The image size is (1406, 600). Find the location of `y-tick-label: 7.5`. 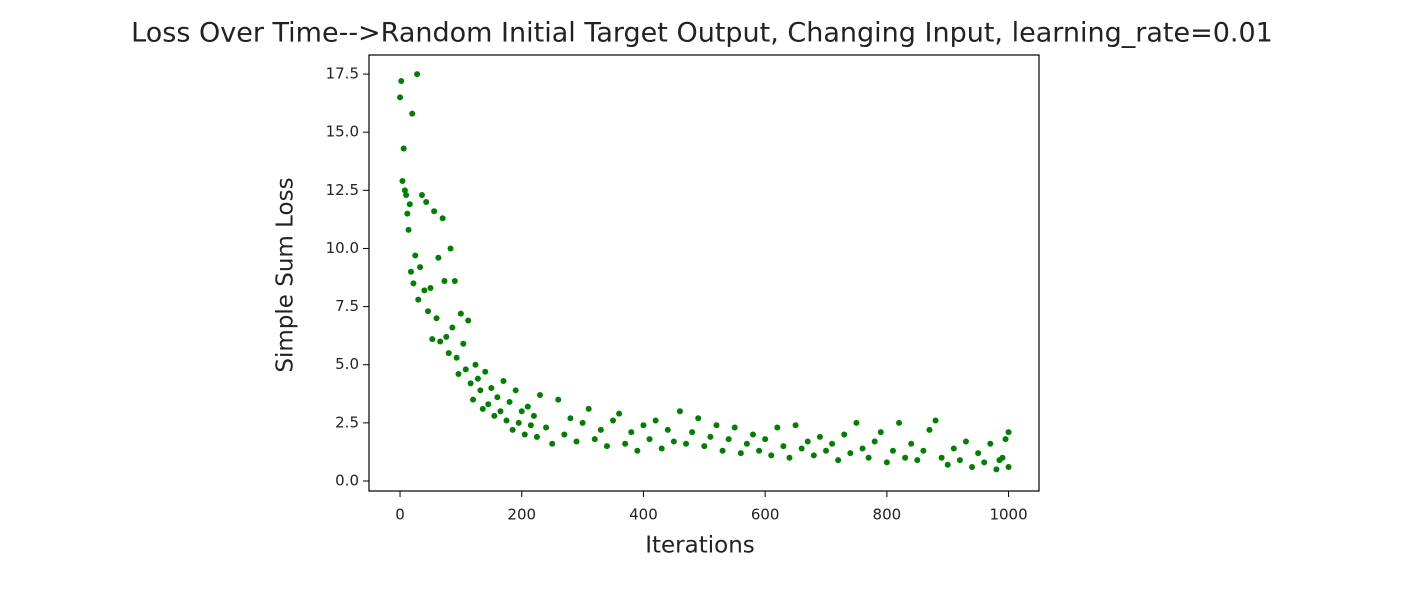

y-tick-label: 7.5 is located at coordinates (347, 306).